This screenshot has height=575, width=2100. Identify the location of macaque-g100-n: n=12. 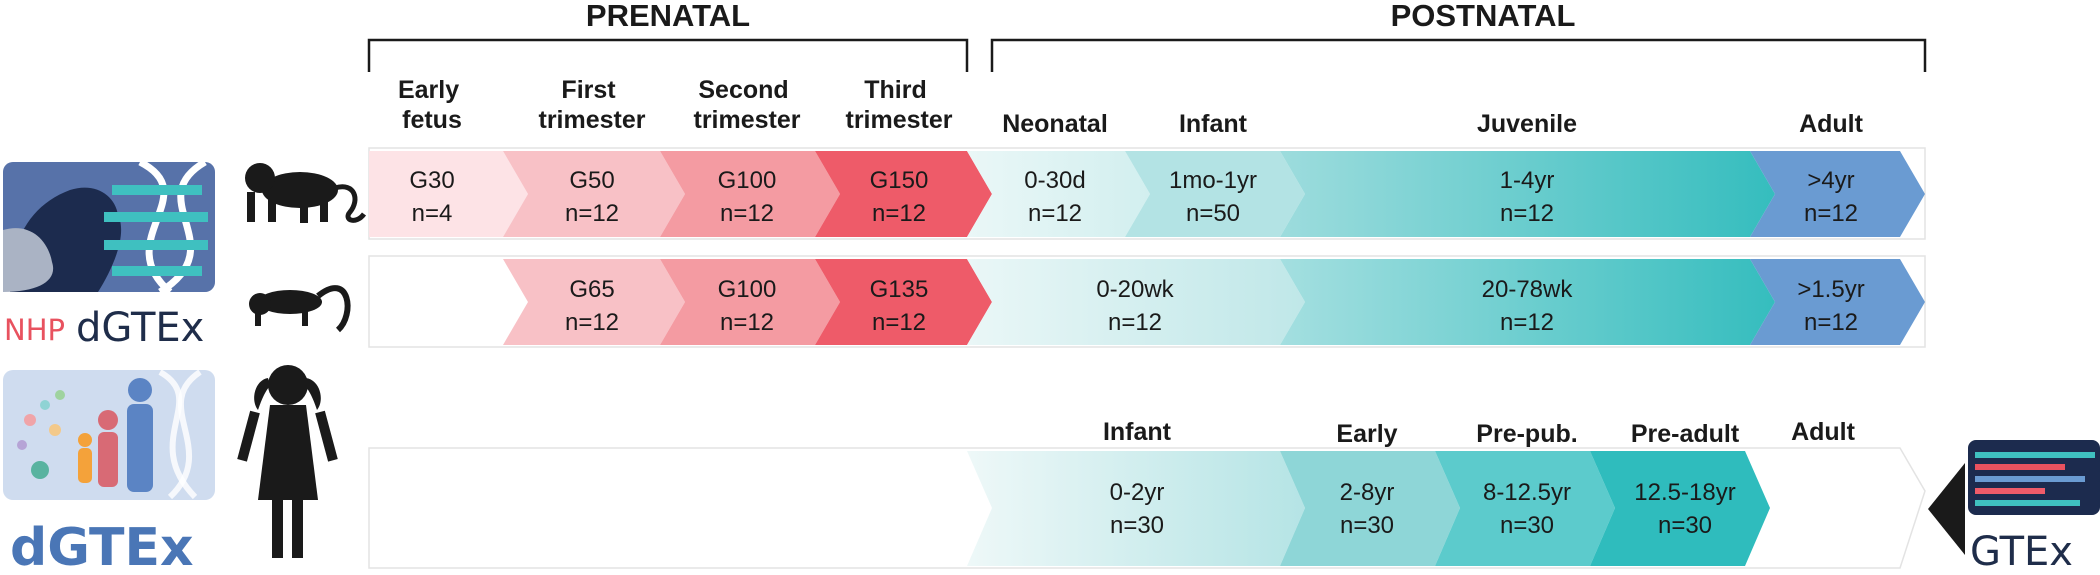
(747, 213).